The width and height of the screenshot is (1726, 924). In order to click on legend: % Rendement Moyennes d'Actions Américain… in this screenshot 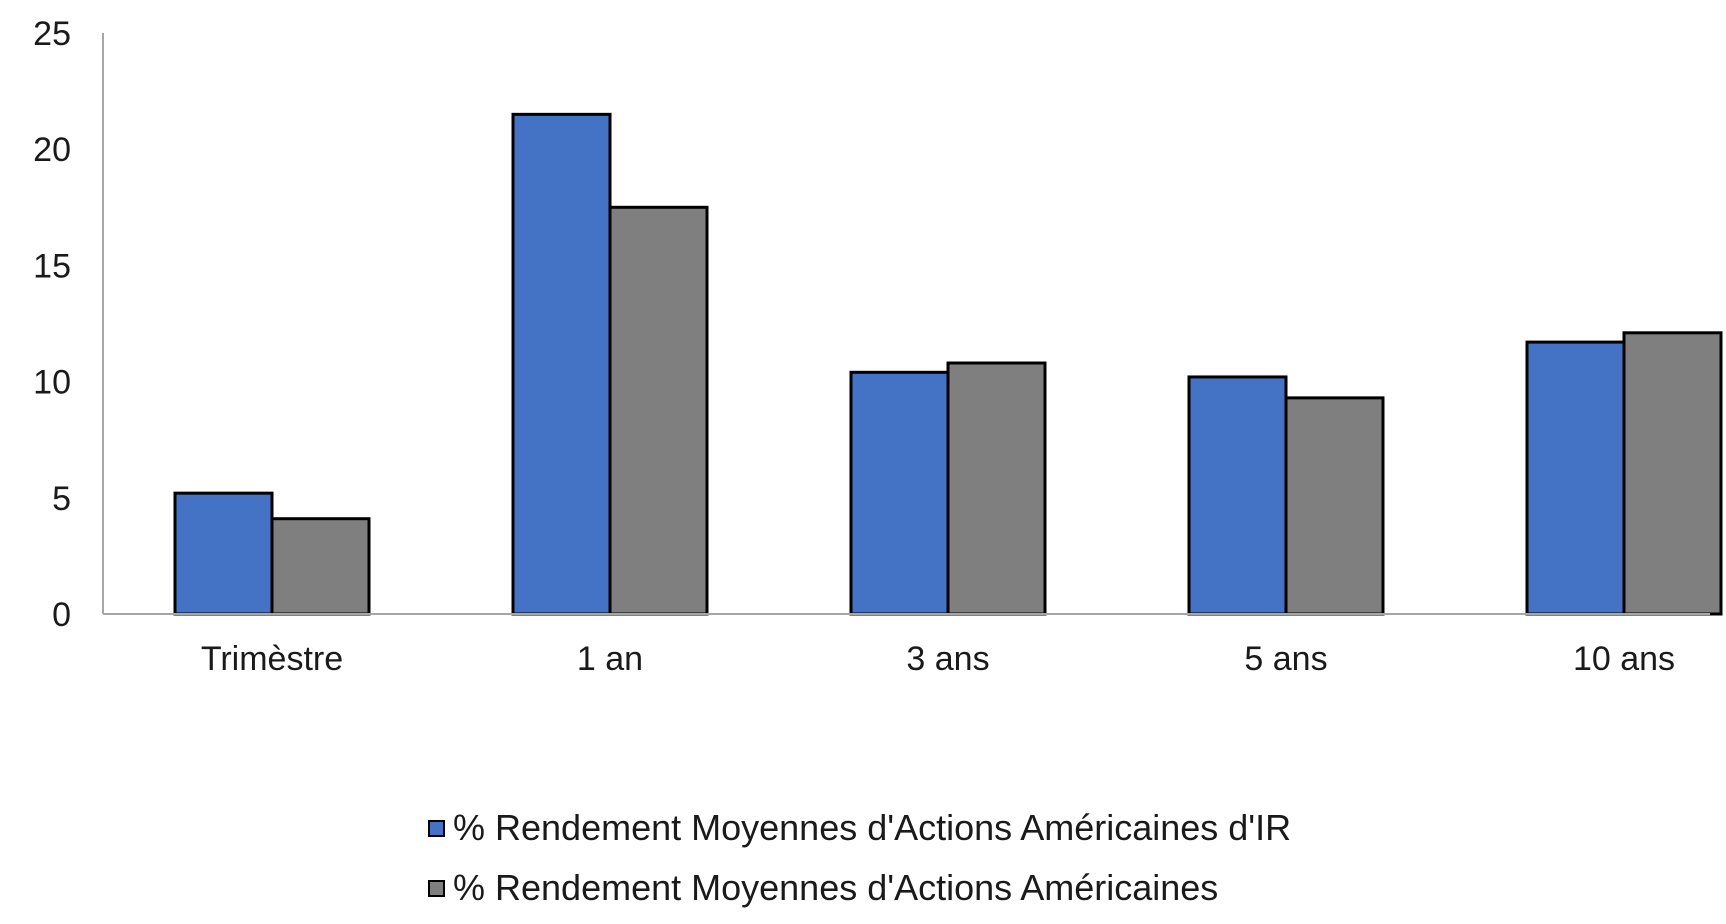, I will do `click(859, 858)`.